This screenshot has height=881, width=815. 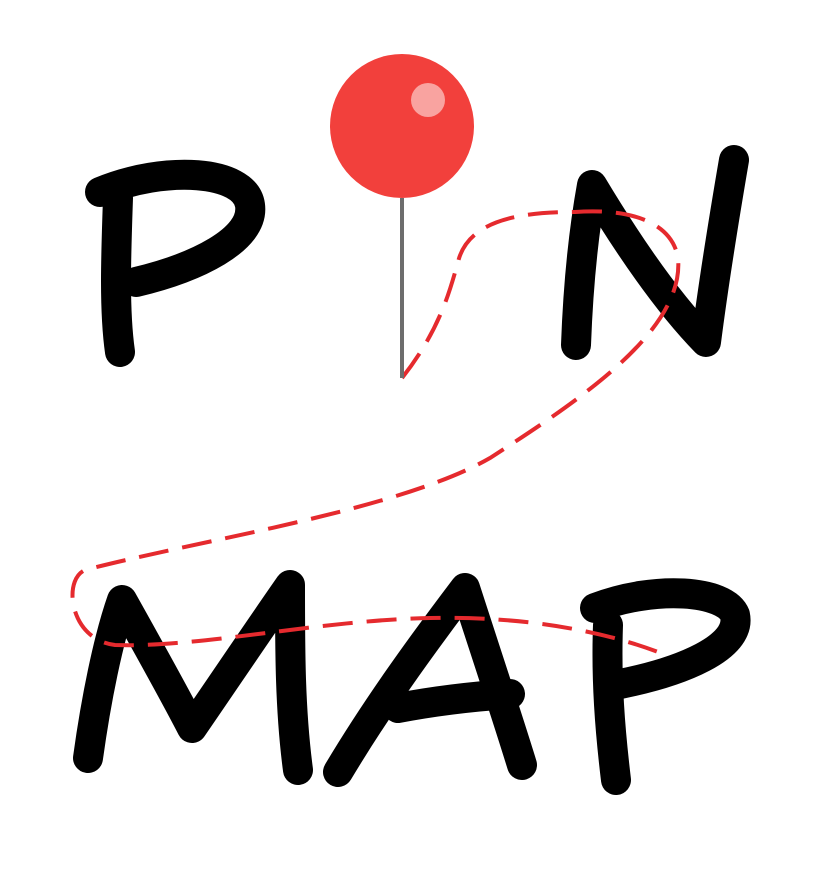 I want to click on letter-p-top, so click(x=175, y=263).